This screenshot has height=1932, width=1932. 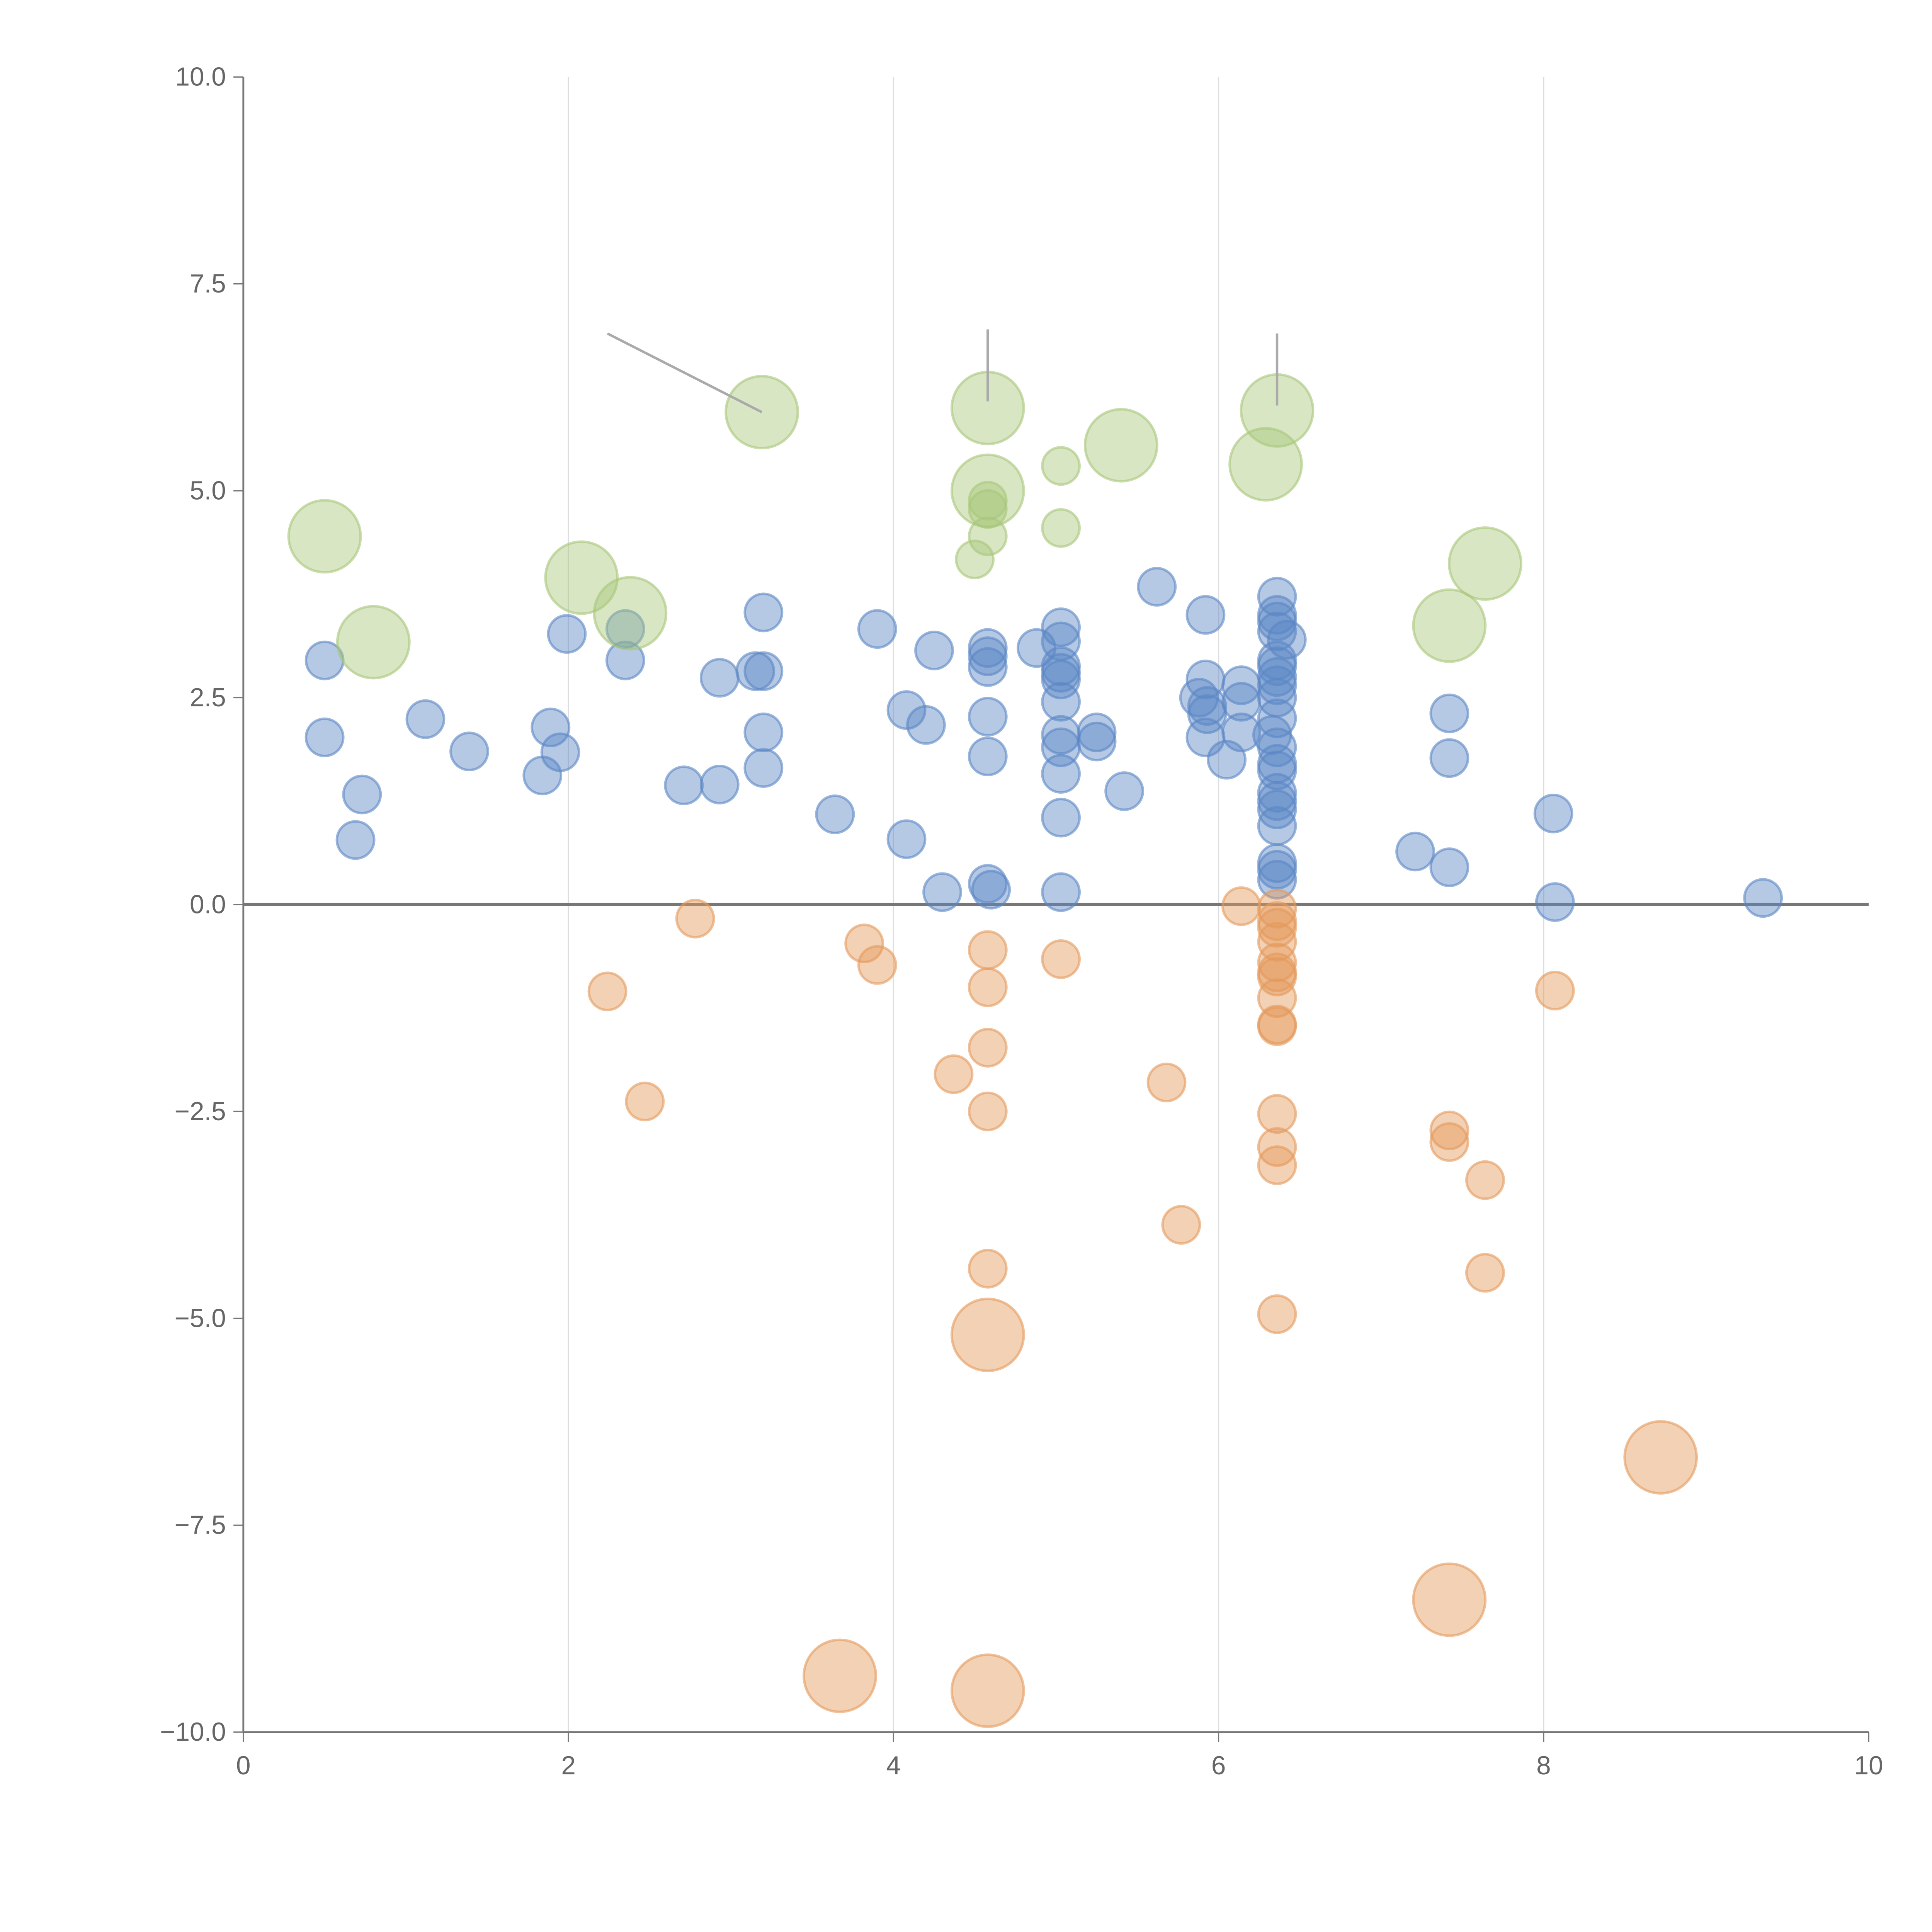 I want to click on x-tick-label: 2, so click(x=568, y=1766).